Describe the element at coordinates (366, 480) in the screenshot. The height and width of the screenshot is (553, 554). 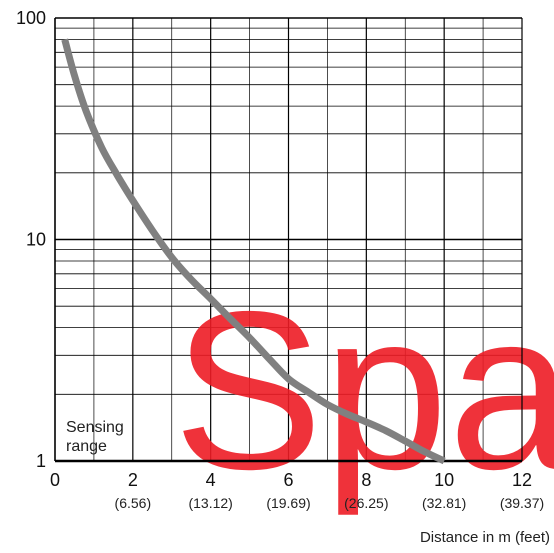
I see `x-tick-label: 8` at that location.